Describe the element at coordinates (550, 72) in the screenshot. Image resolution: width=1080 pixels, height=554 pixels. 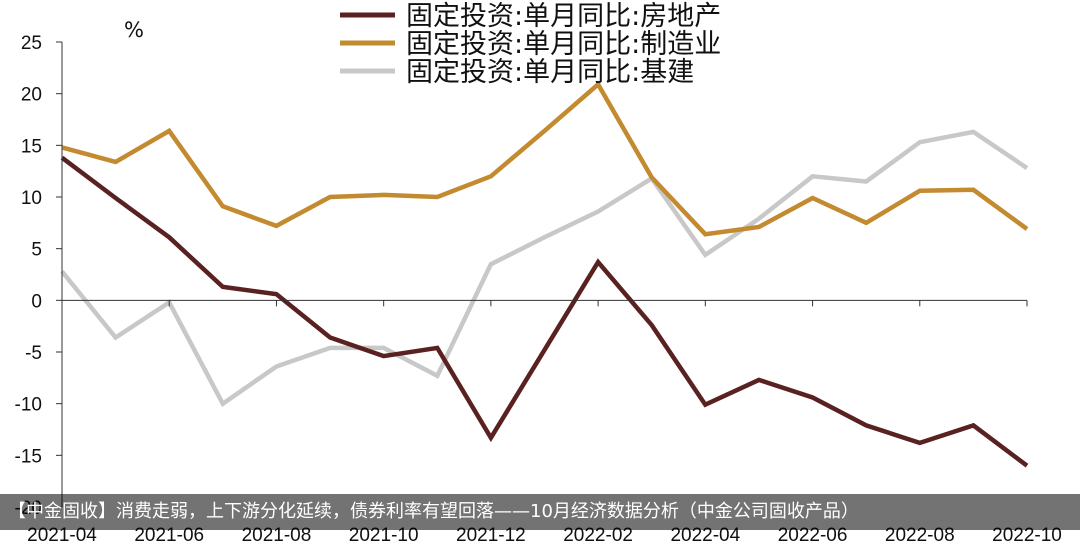
I see `legend-label-2: 固定投资:单月同比:基建` at that location.